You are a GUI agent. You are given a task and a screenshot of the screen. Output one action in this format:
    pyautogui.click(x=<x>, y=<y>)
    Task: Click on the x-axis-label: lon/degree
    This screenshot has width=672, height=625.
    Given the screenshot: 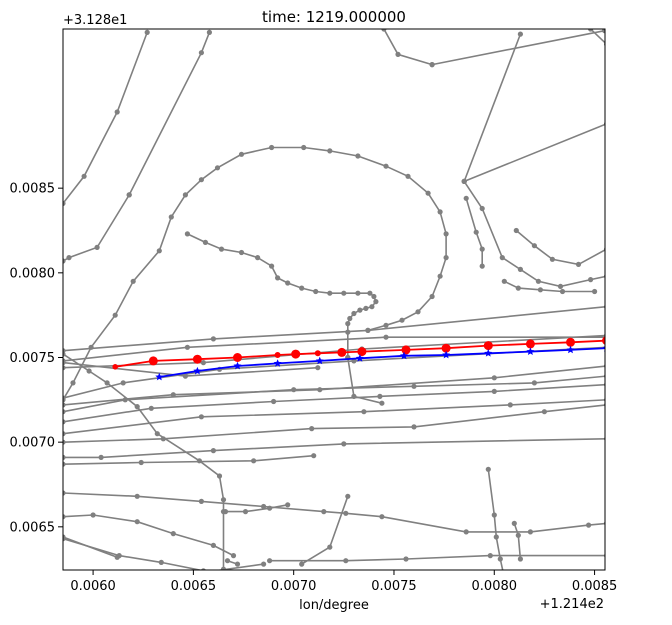 What is the action you would take?
    pyautogui.click(x=334, y=605)
    